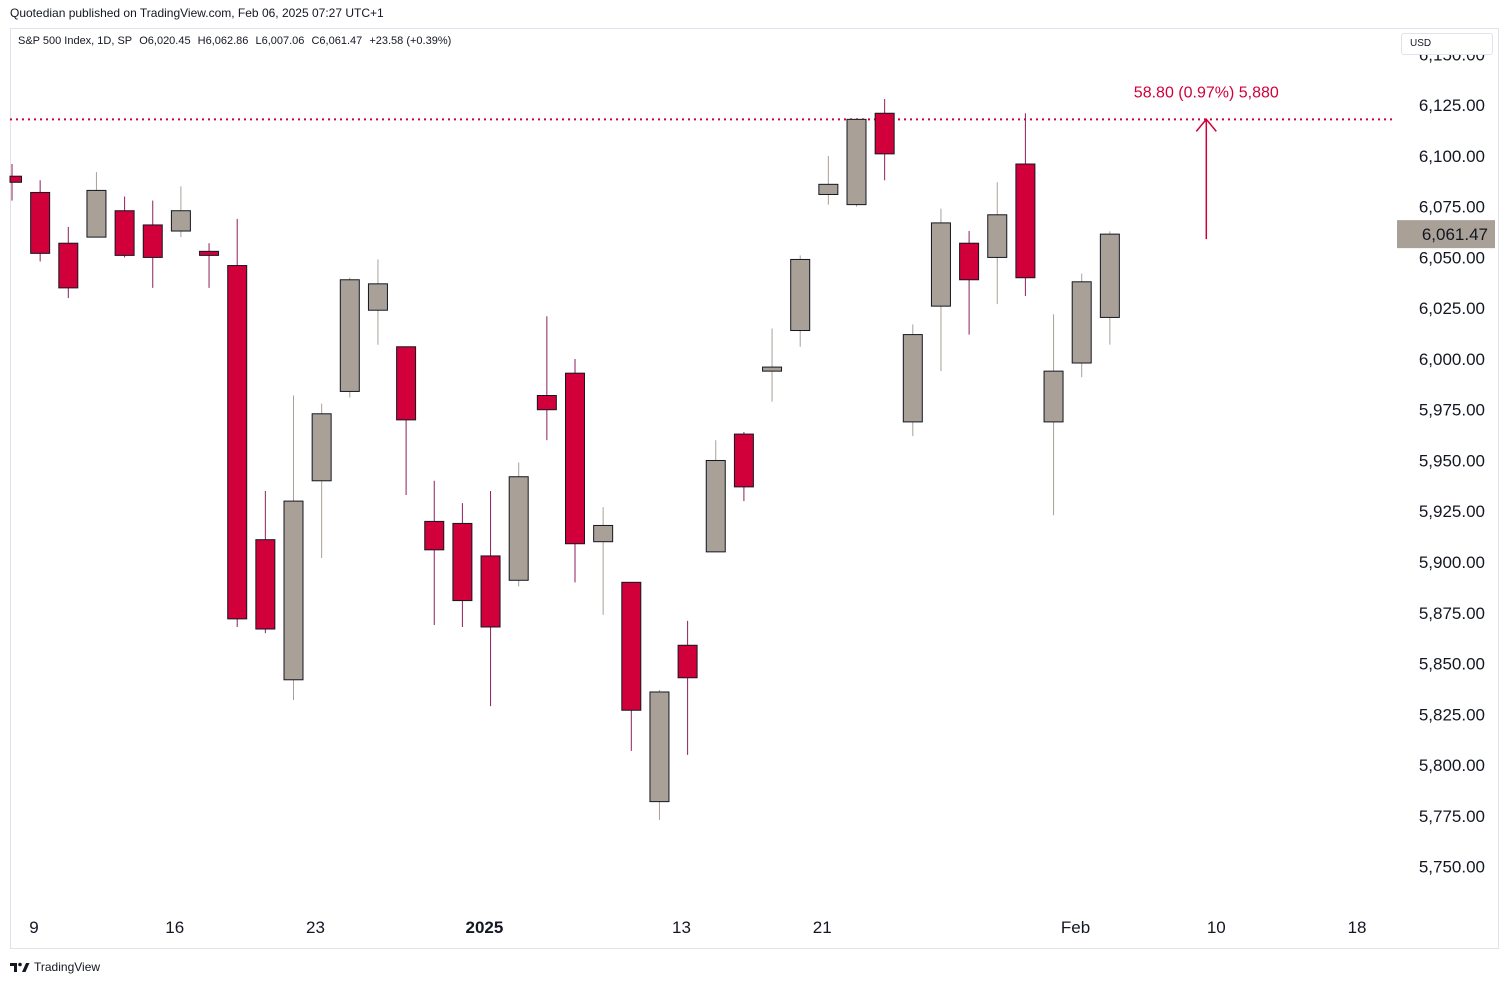 This screenshot has height=986, width=1510. Describe the element at coordinates (1452, 562) in the screenshot. I see `price-tick-label: 5,900.00` at that location.